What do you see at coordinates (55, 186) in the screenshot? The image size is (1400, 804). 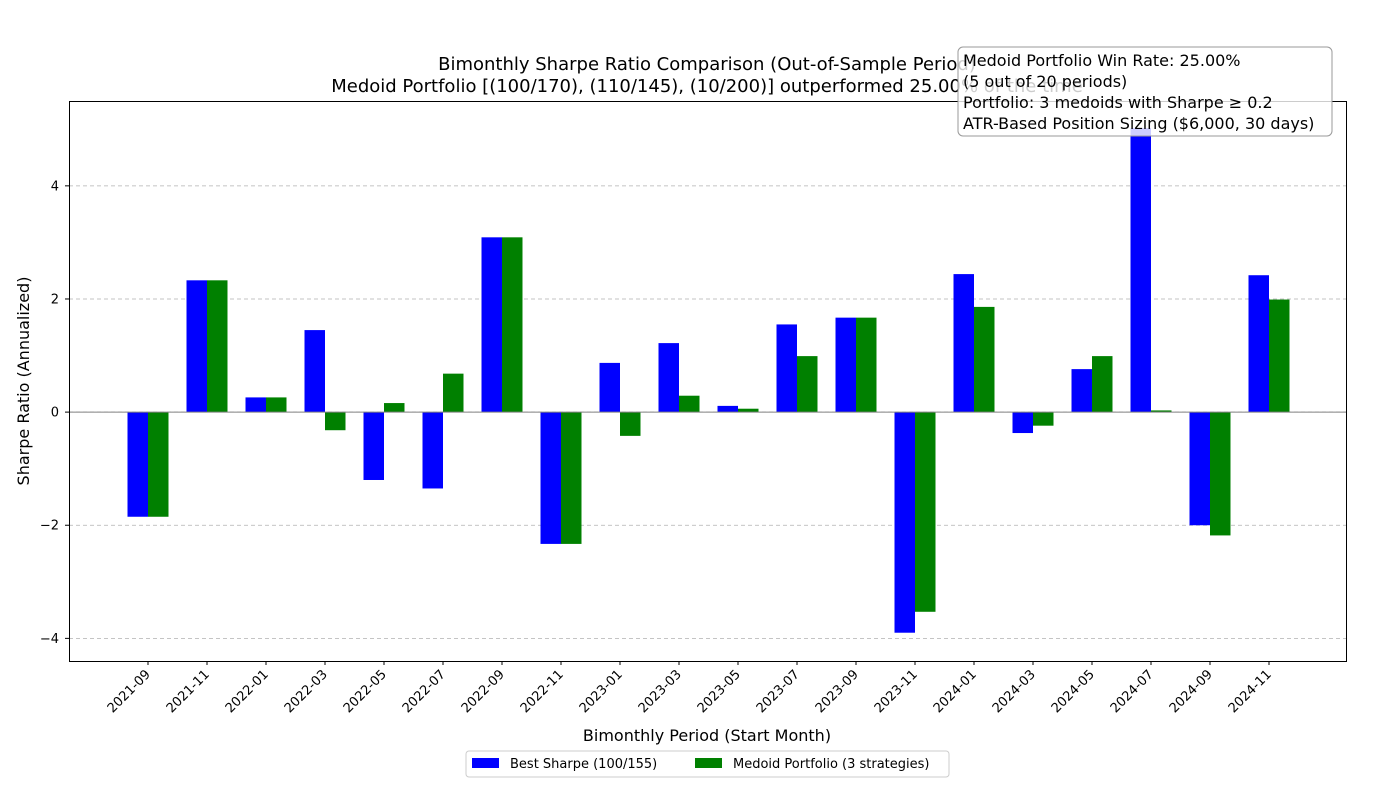 I see `y-tick-label: 4` at bounding box center [55, 186].